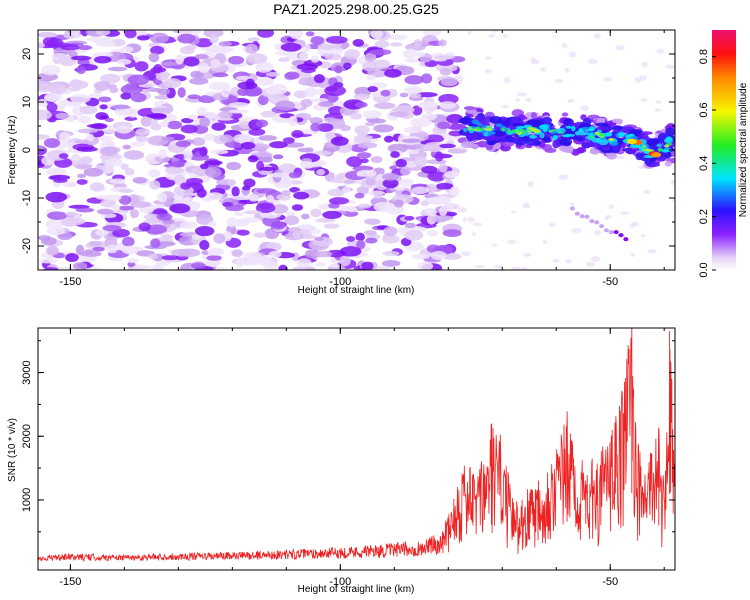  Describe the element at coordinates (704, 269) in the screenshot. I see `colorbar-tick-label: 0.0` at that location.